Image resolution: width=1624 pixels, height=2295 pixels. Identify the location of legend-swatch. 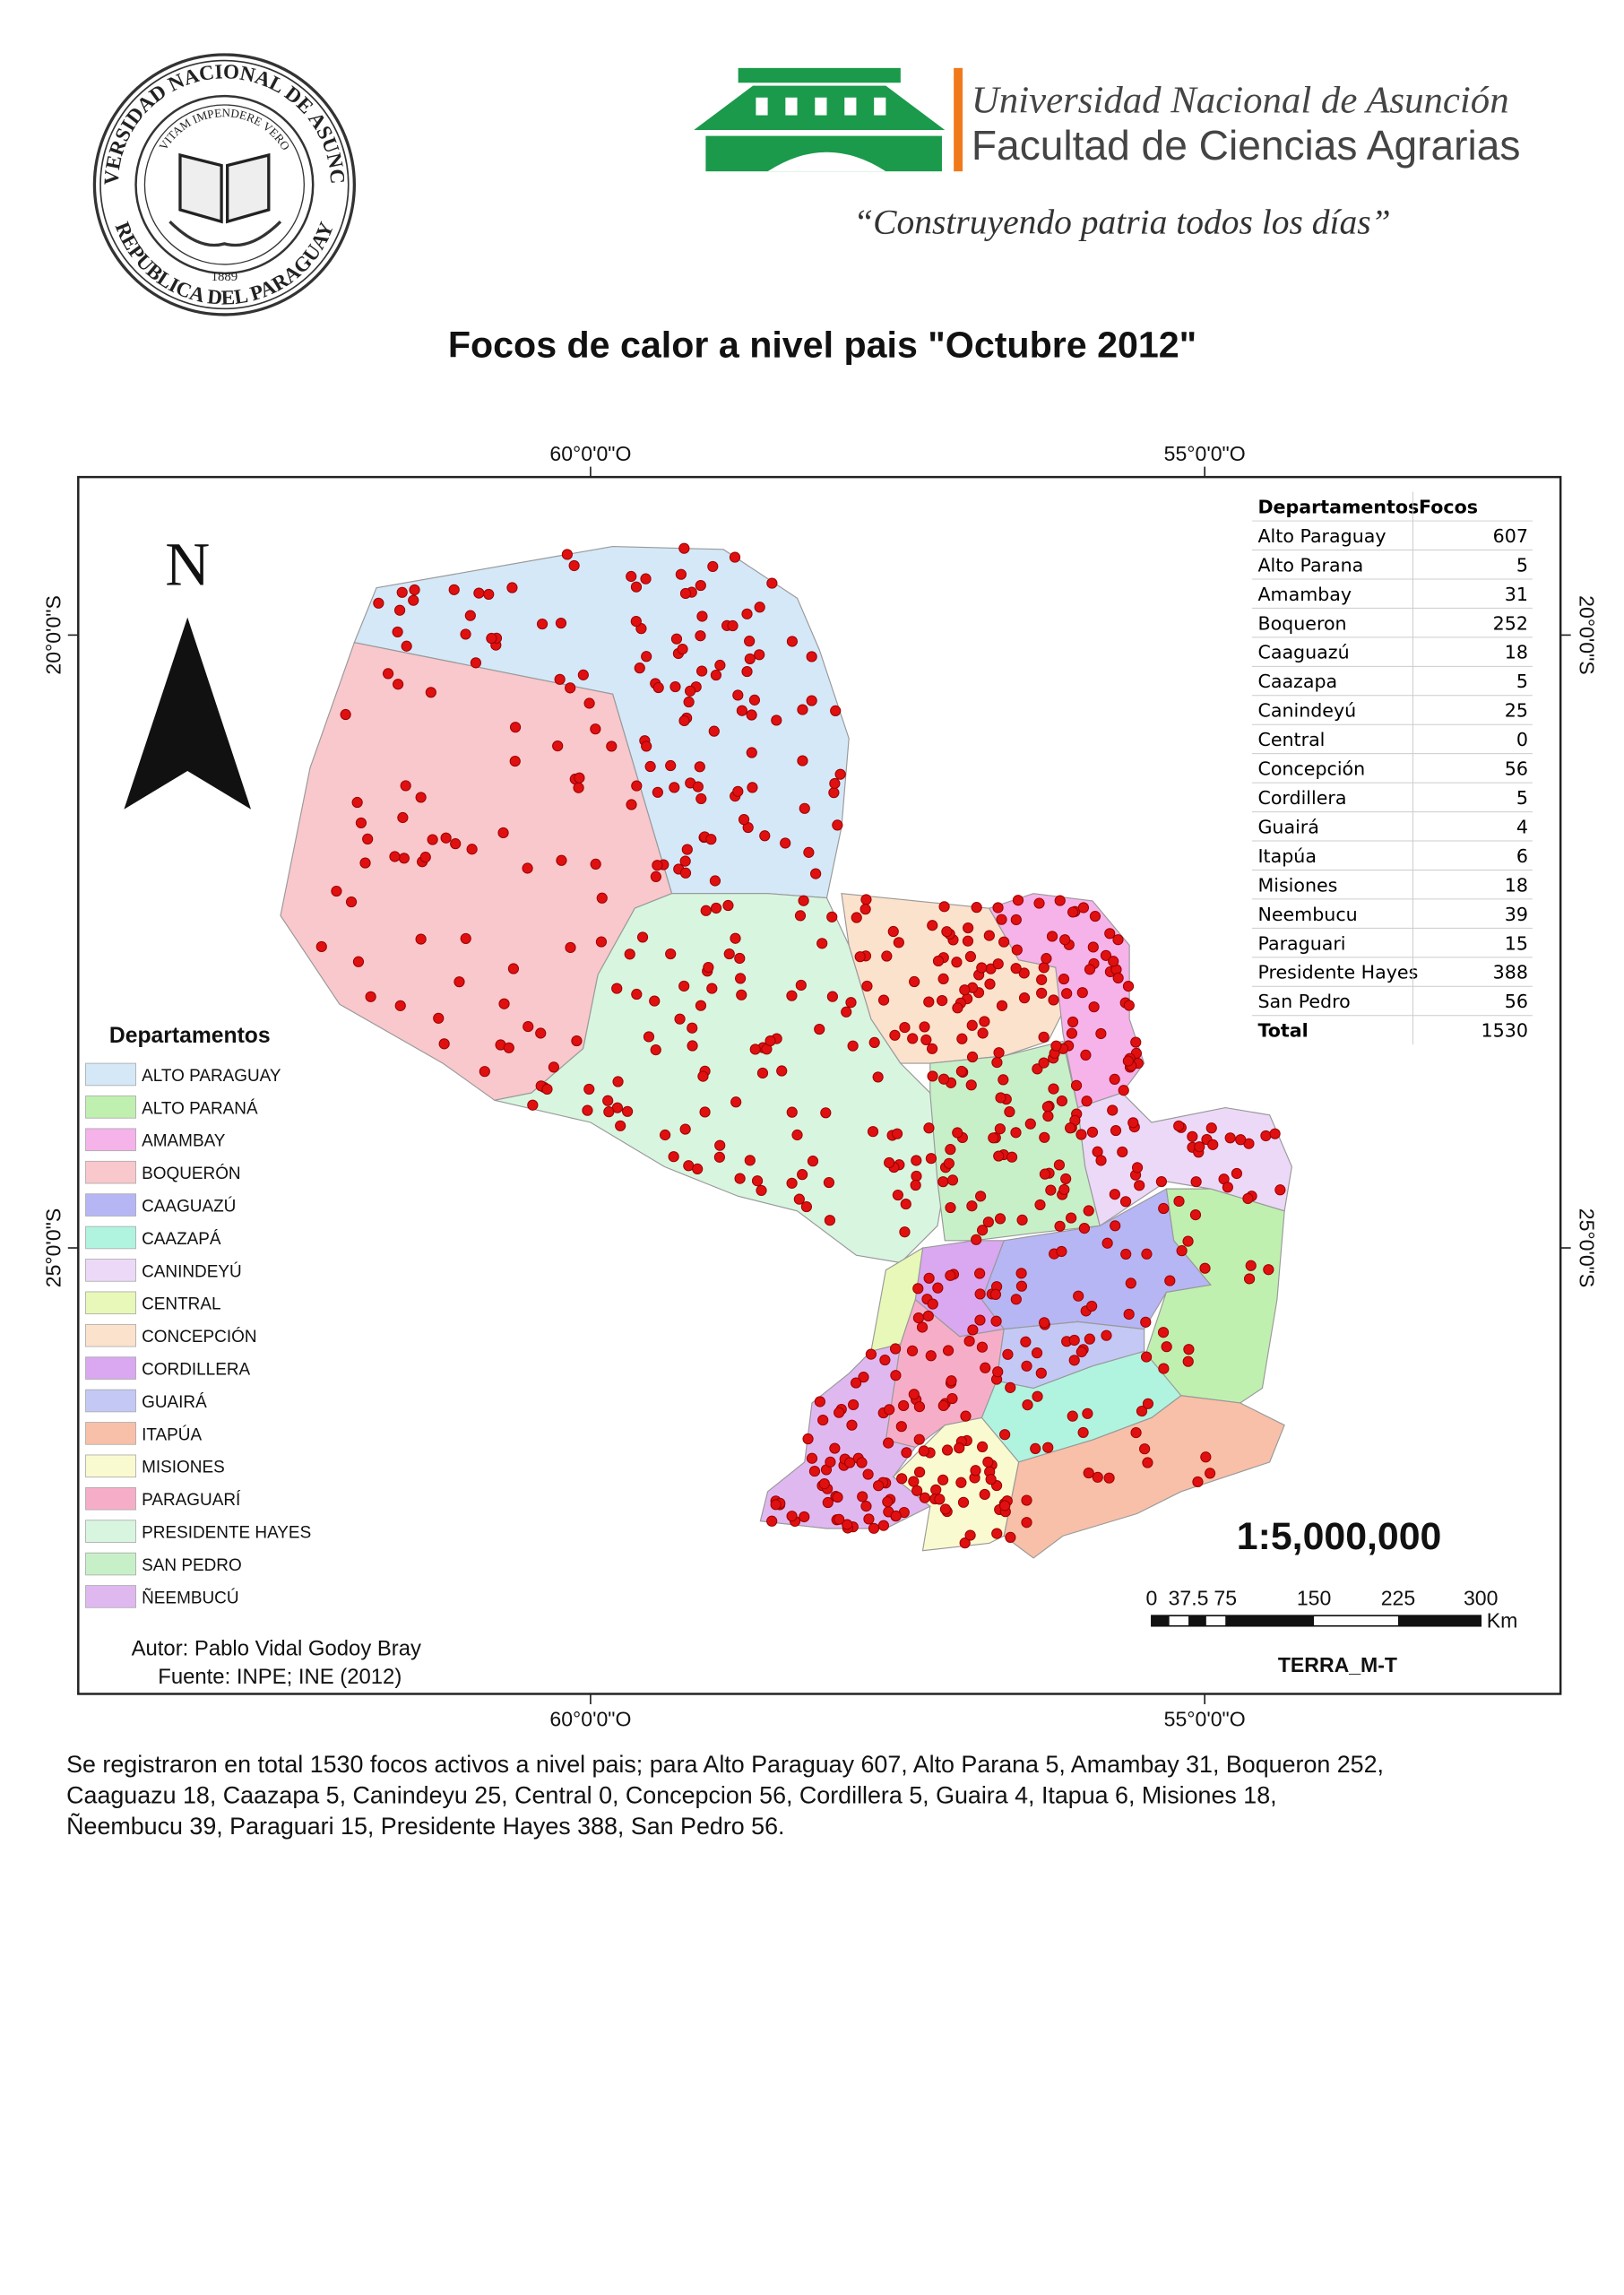
(110, 1205).